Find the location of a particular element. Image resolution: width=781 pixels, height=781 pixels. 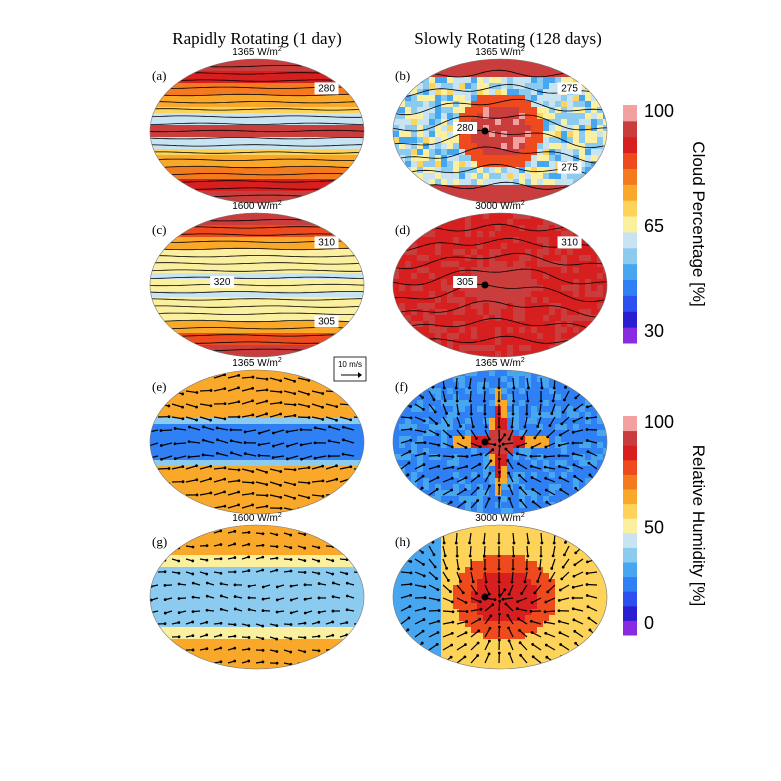

colorbar-tick-label: 30 is located at coordinates (654, 331).